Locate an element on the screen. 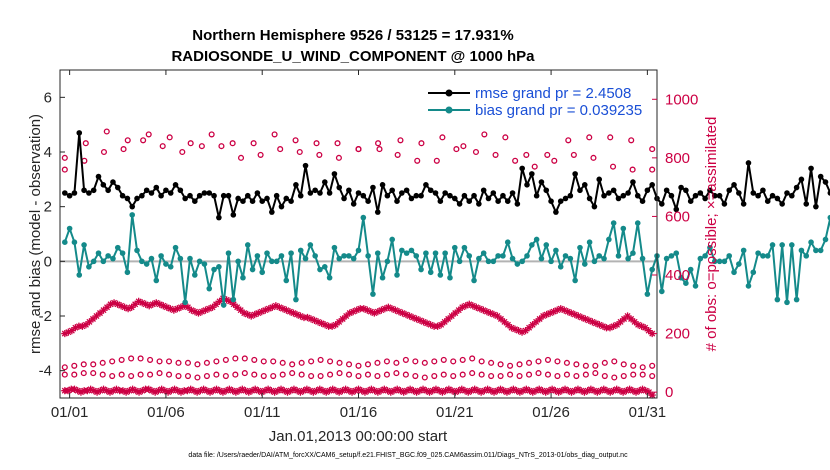 The height and width of the screenshot is (470, 830). x-tick-label: 01/01 is located at coordinates (70, 412).